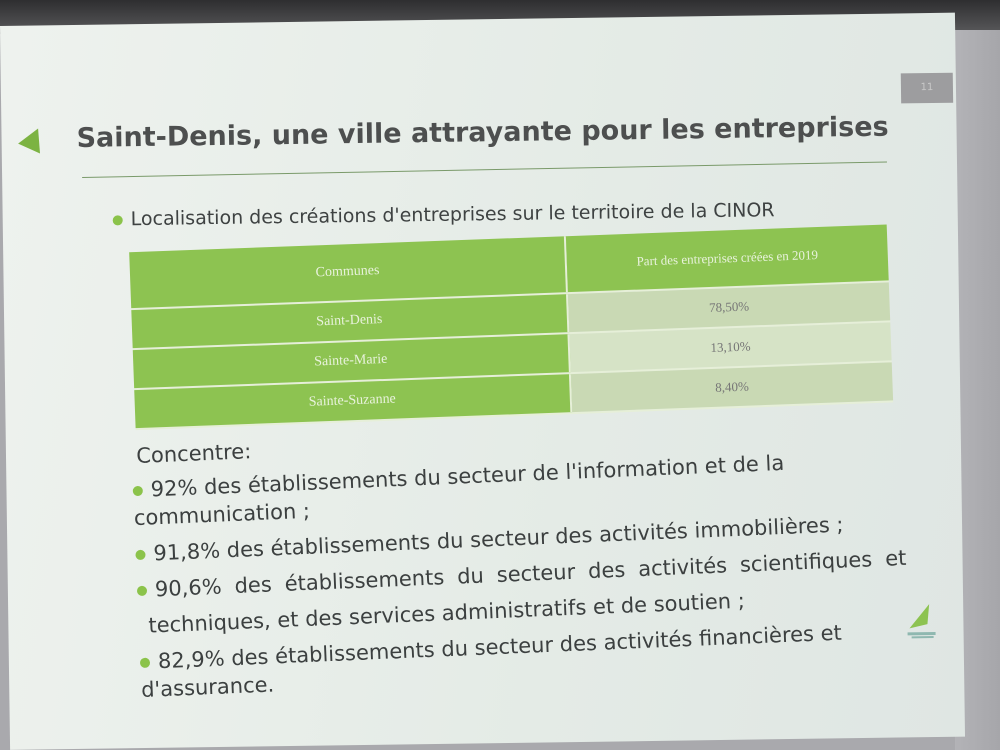 This screenshot has height=750, width=1000. I want to click on logo-arrow-icon, so click(34, 138).